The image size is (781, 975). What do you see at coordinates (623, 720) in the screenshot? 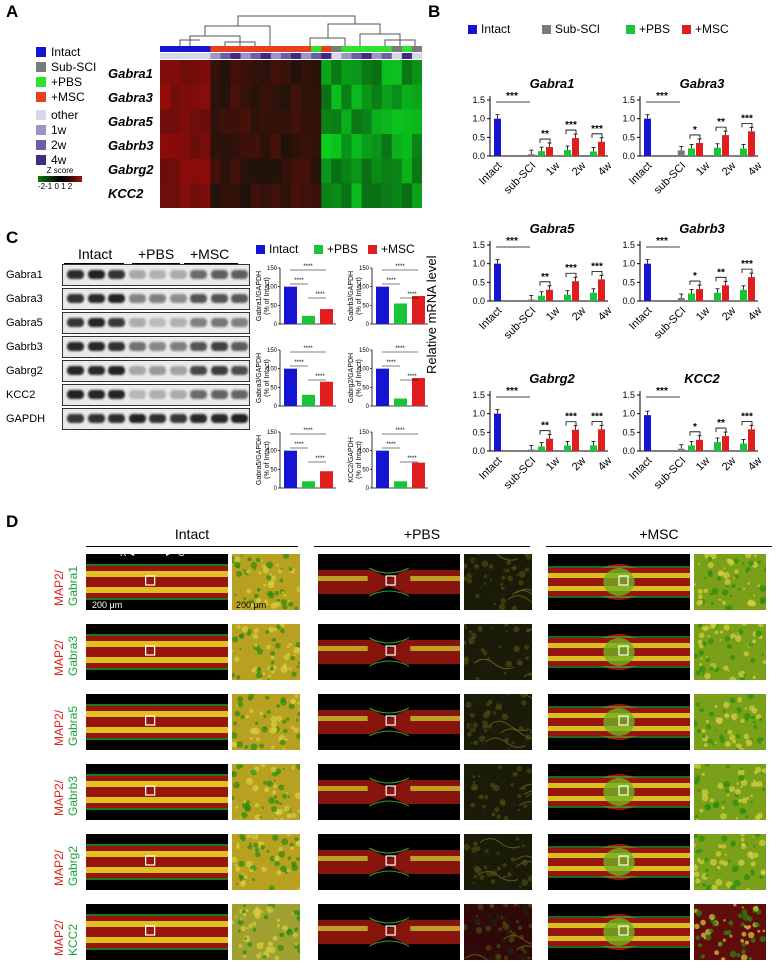
I see `micro-roi-box` at bounding box center [623, 720].